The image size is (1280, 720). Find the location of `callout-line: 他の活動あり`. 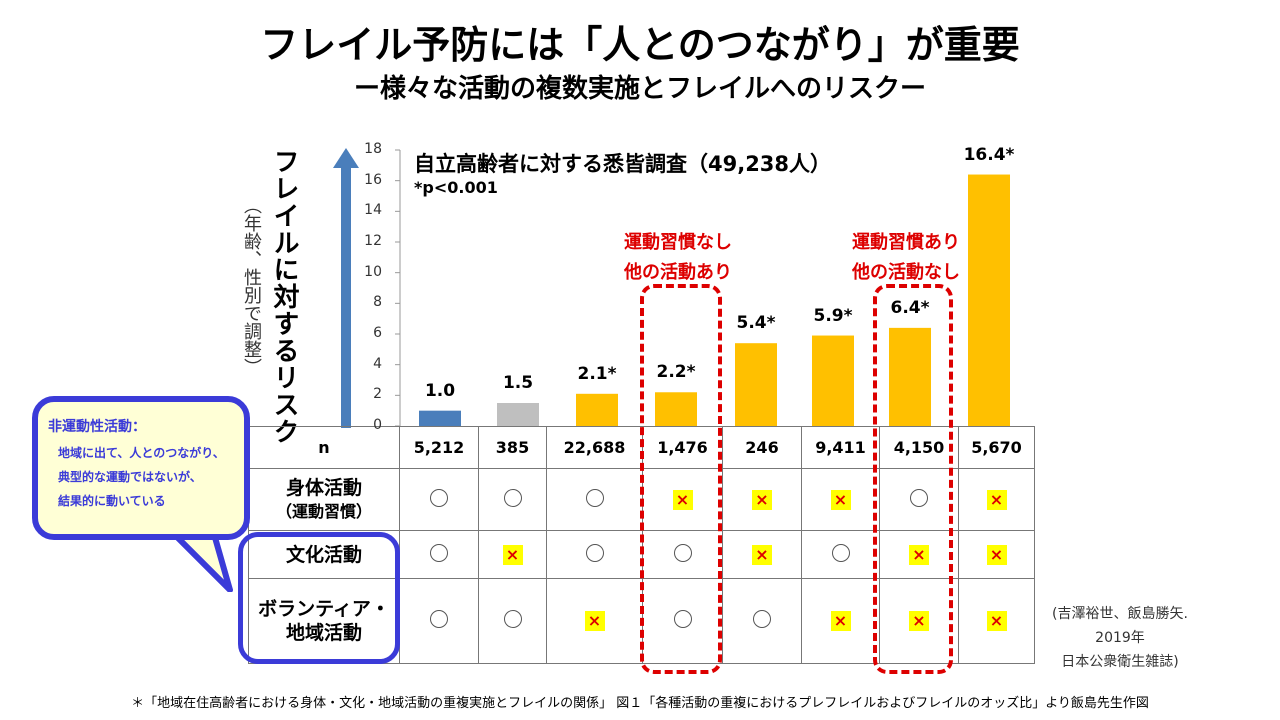

callout-line: 他の活動あり is located at coordinates (678, 272).